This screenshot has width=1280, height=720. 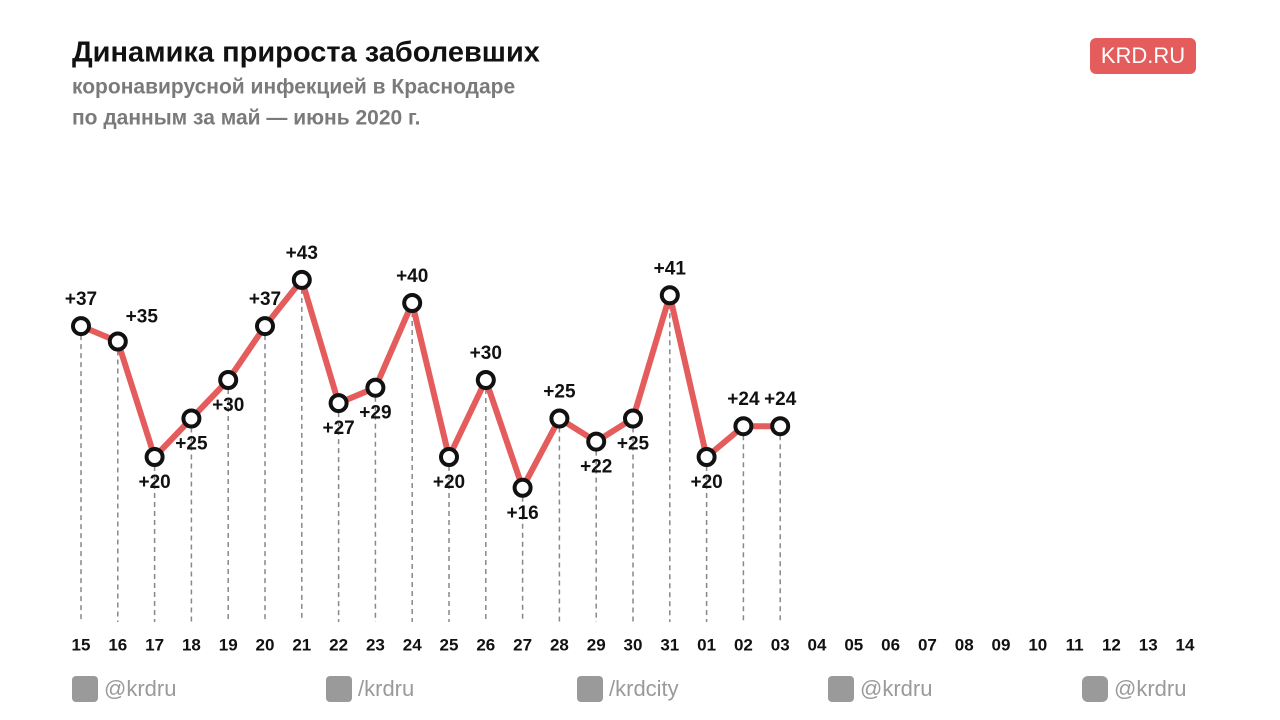 I want to click on footer-icons, so click(x=590, y=689).